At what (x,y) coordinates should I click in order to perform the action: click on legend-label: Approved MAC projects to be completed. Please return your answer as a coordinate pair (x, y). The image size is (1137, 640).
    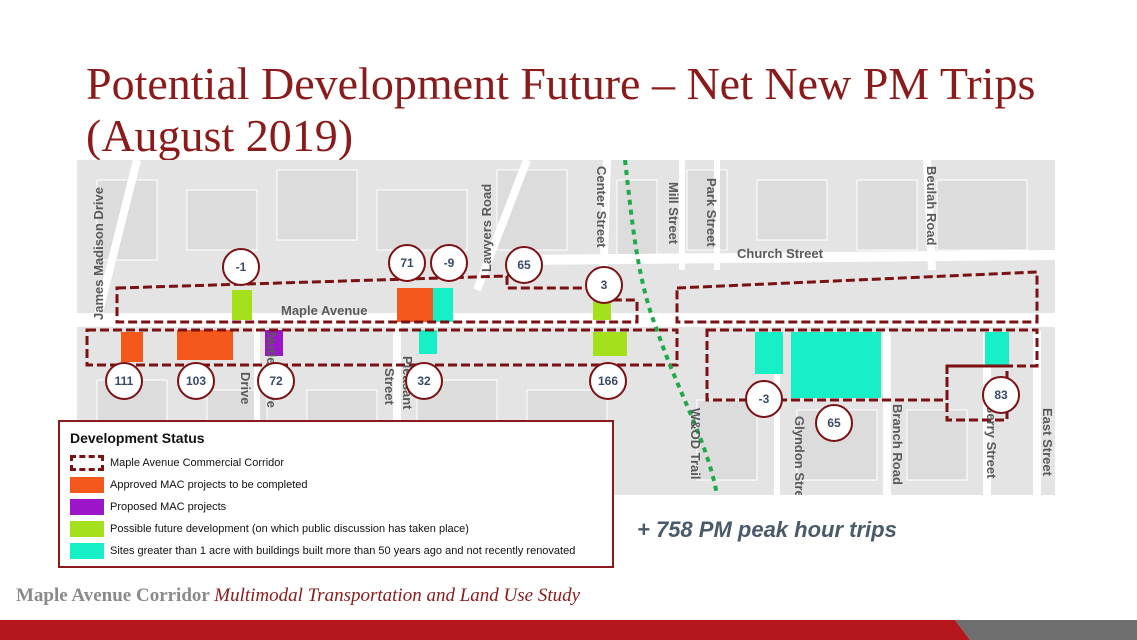
    Looking at the image, I should click on (209, 485).